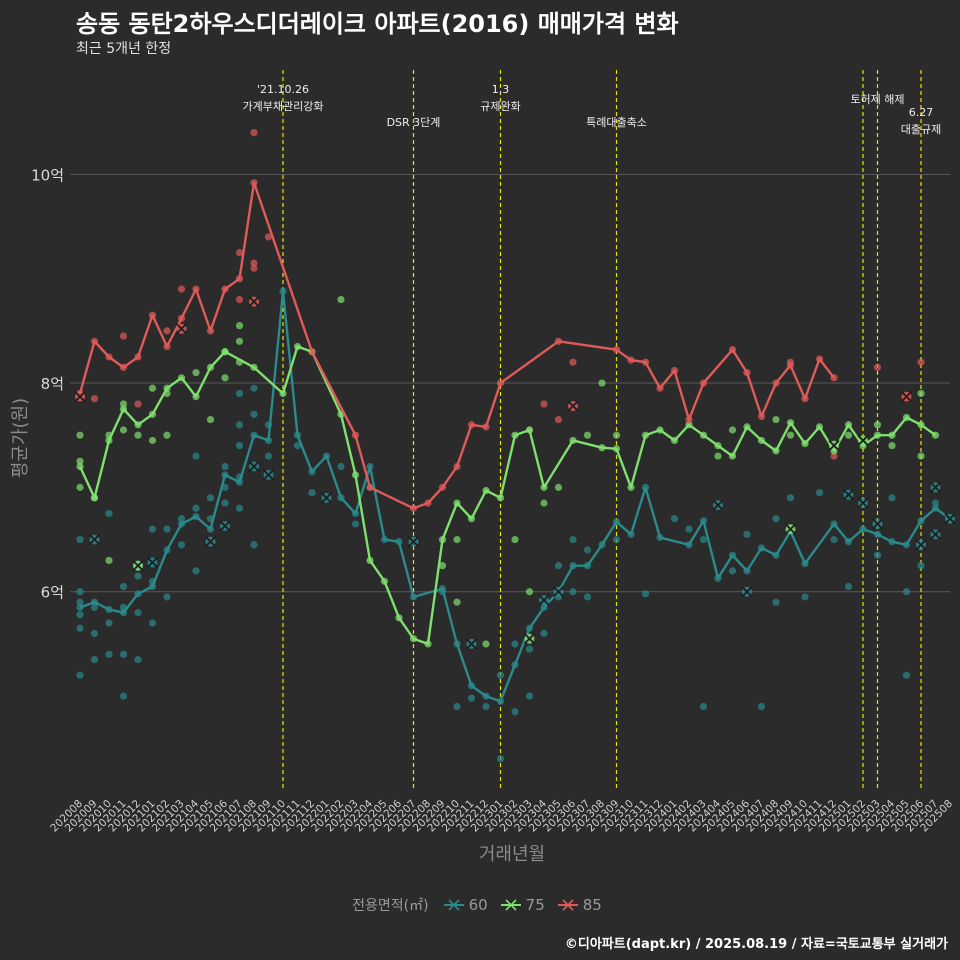 The height and width of the screenshot is (960, 960). What do you see at coordinates (921, 129) in the screenshot?
I see `event-label: 대출규제` at bounding box center [921, 129].